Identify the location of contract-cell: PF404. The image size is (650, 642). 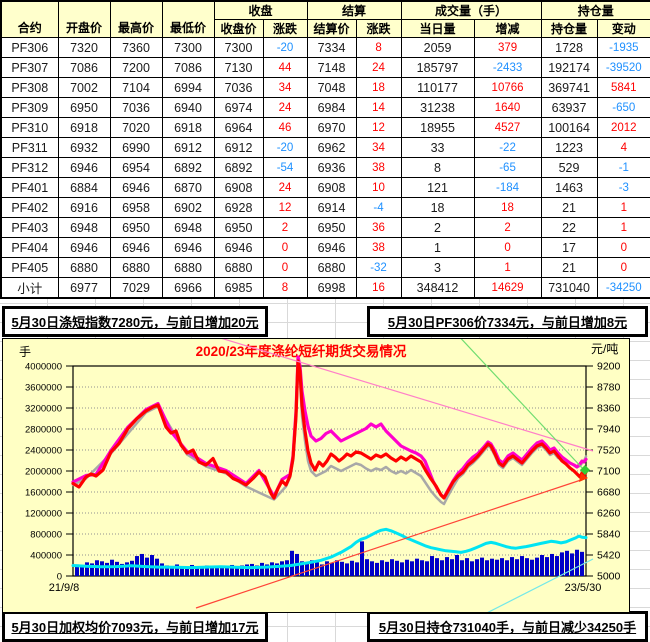
(29, 247).